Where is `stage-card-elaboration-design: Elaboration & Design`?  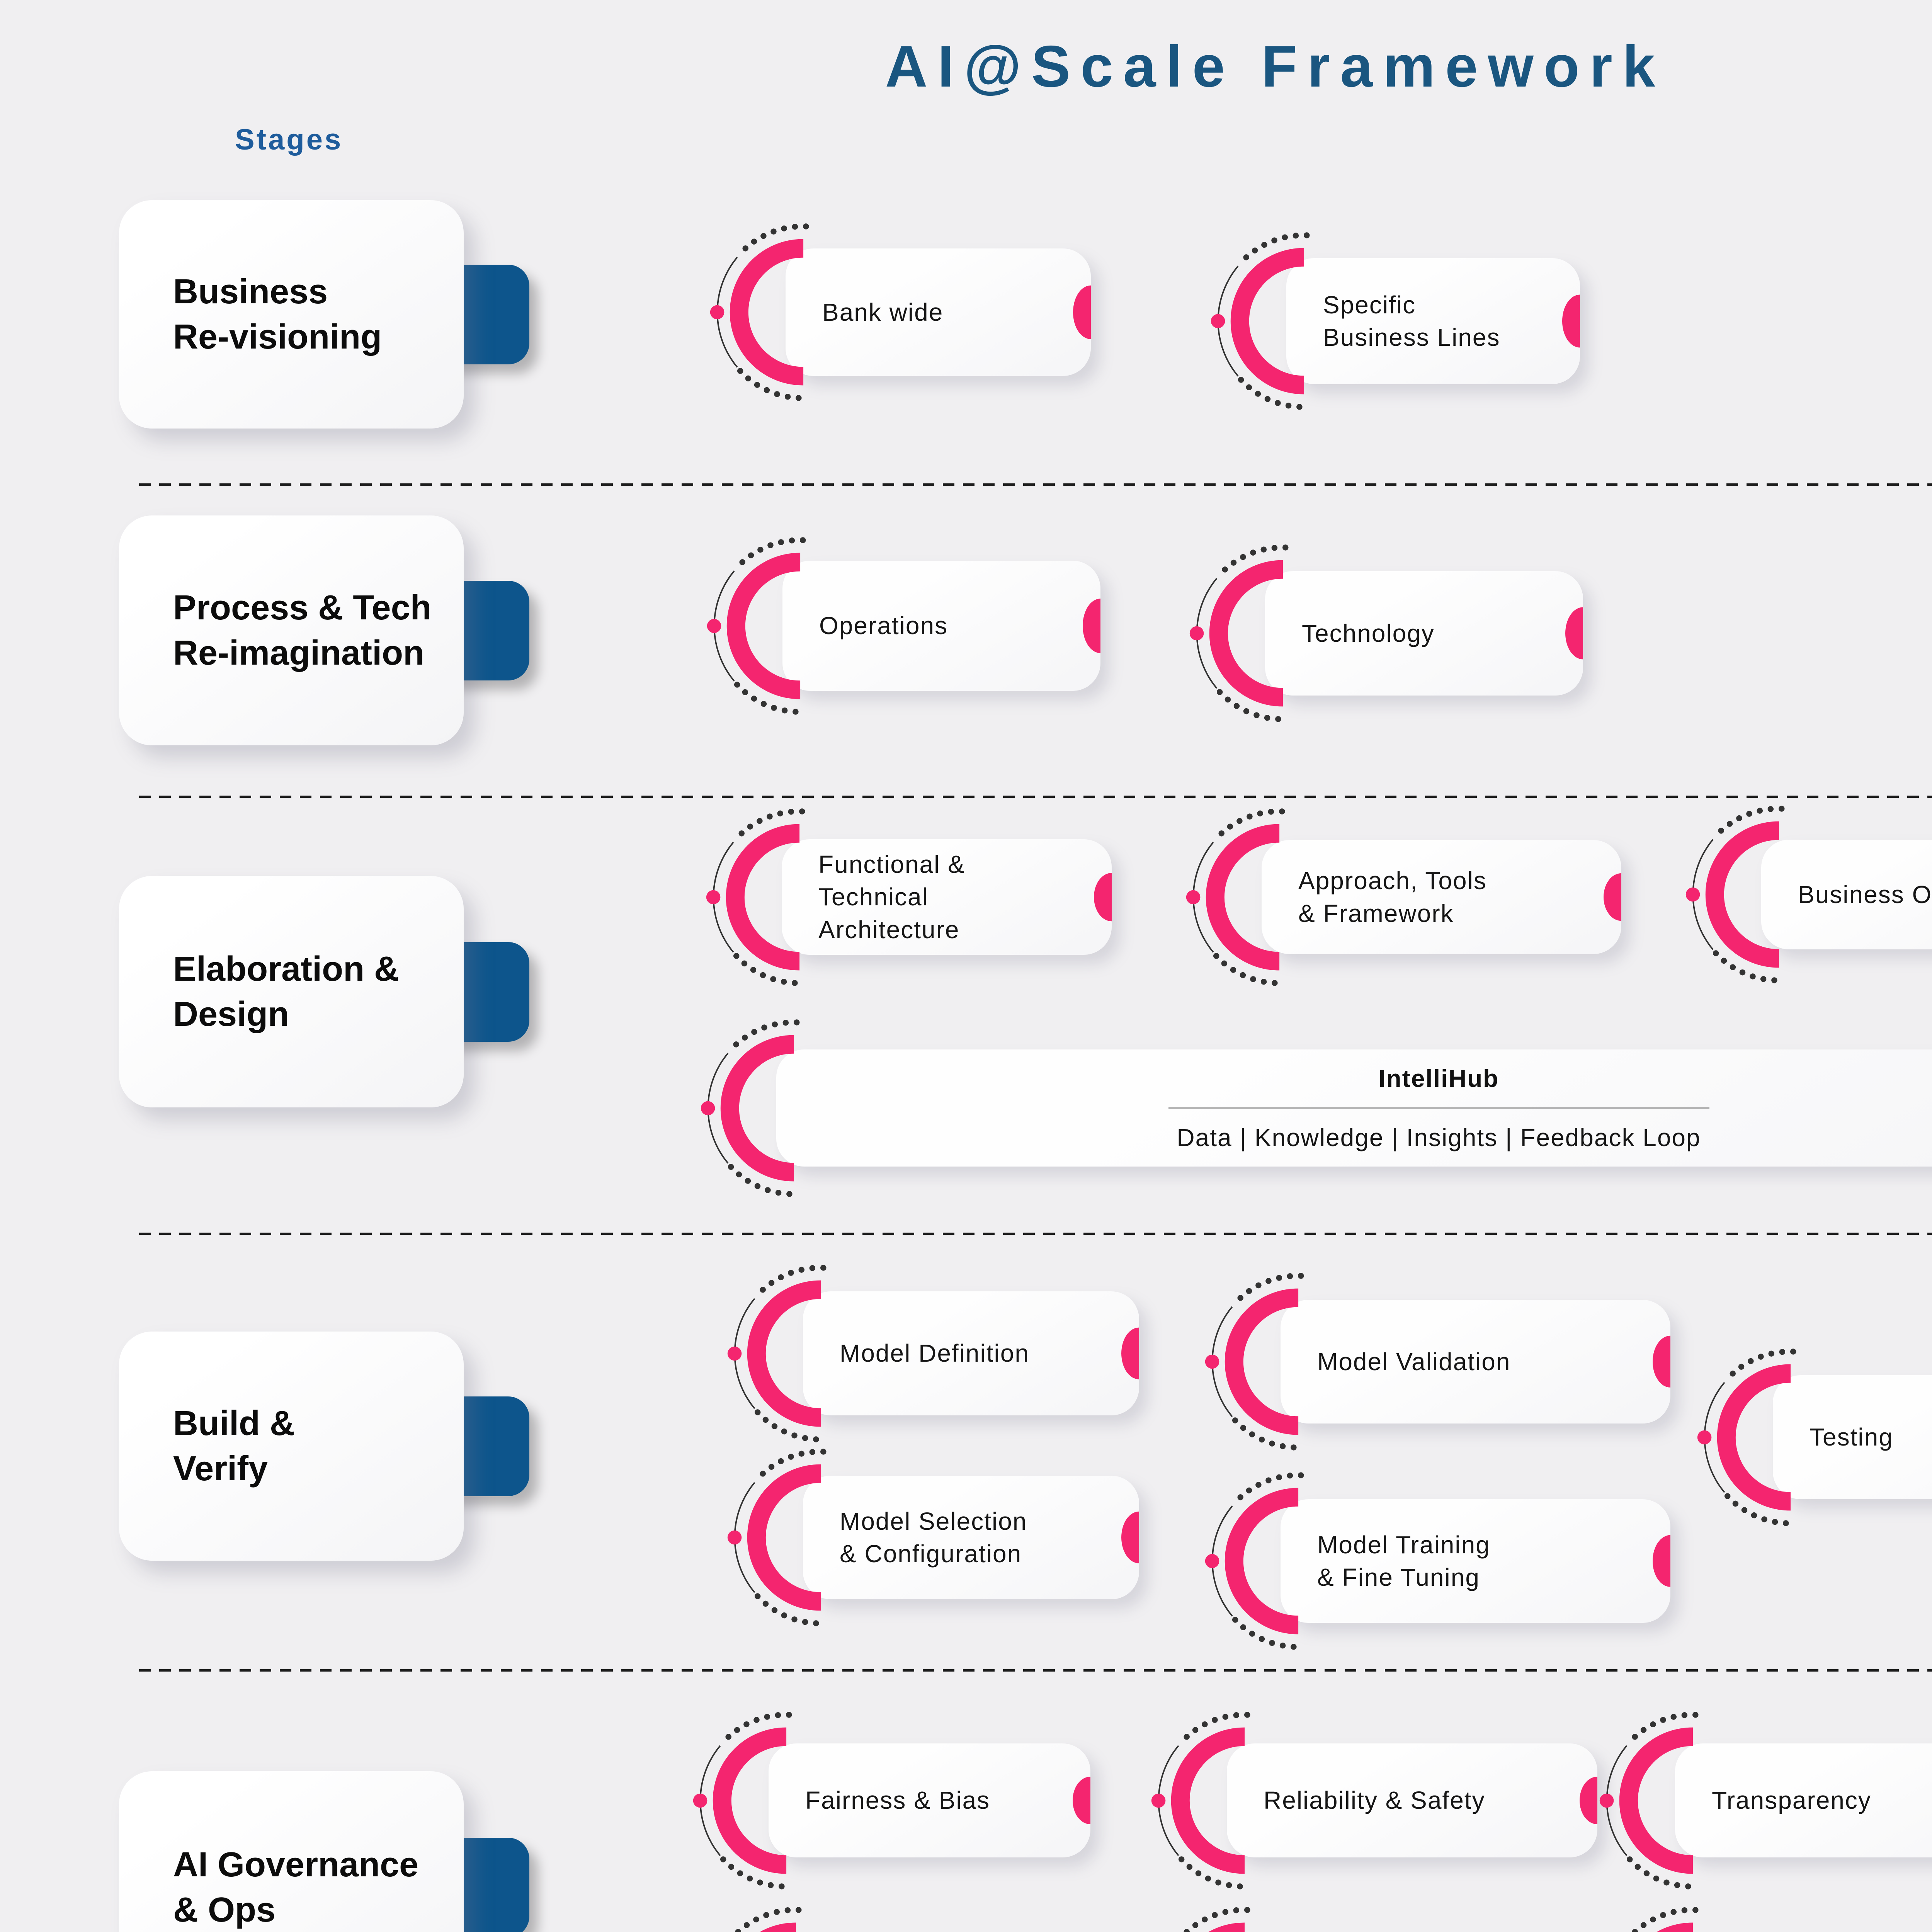
stage-card-elaboration-design: Elaboration & Design is located at coordinates (291, 992).